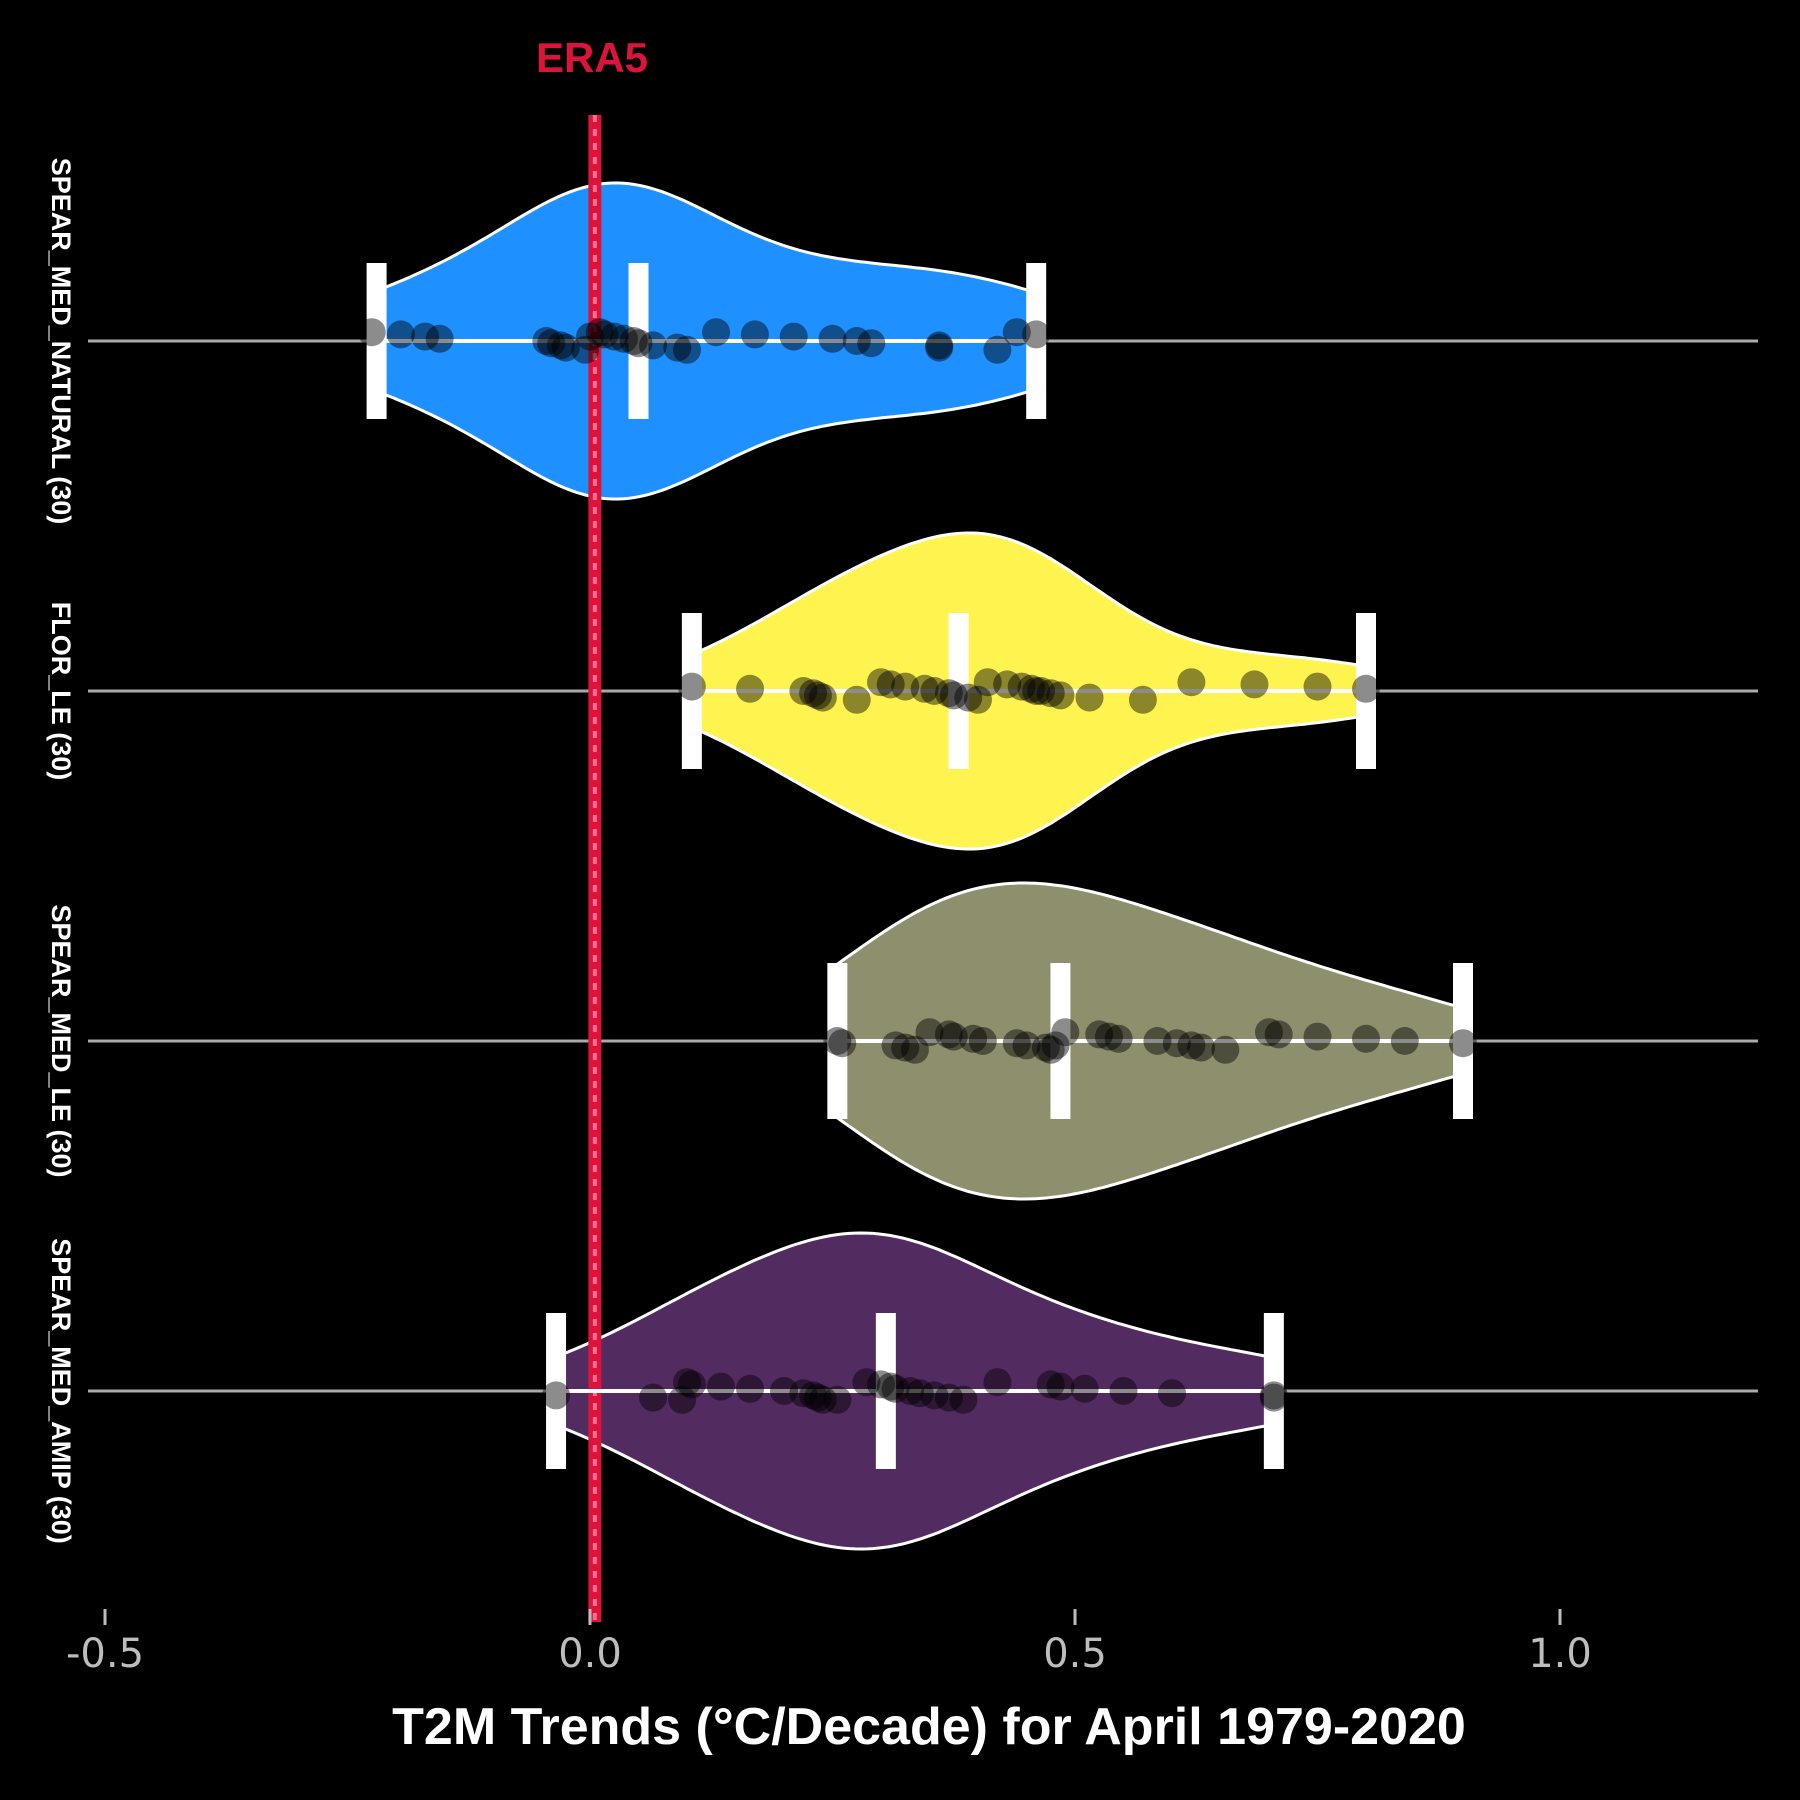 The image size is (1800, 1800). Describe the element at coordinates (61, 1391) in the screenshot. I see `category-label: SPEAR_MED_AMIP (30)` at that location.